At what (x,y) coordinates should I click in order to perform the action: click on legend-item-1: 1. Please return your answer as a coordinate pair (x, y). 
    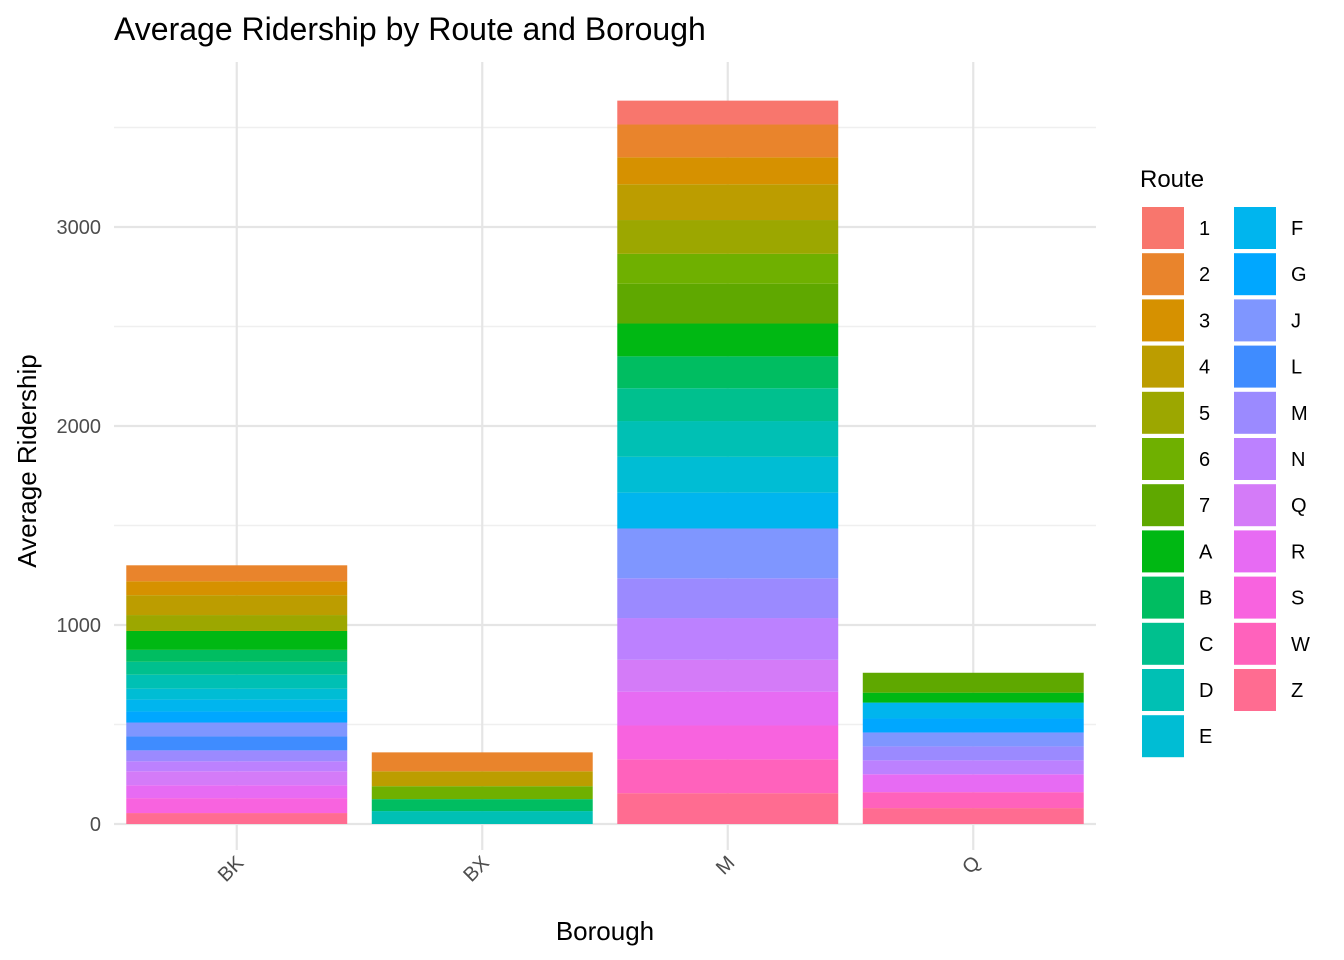
    Looking at the image, I should click on (1176, 228).